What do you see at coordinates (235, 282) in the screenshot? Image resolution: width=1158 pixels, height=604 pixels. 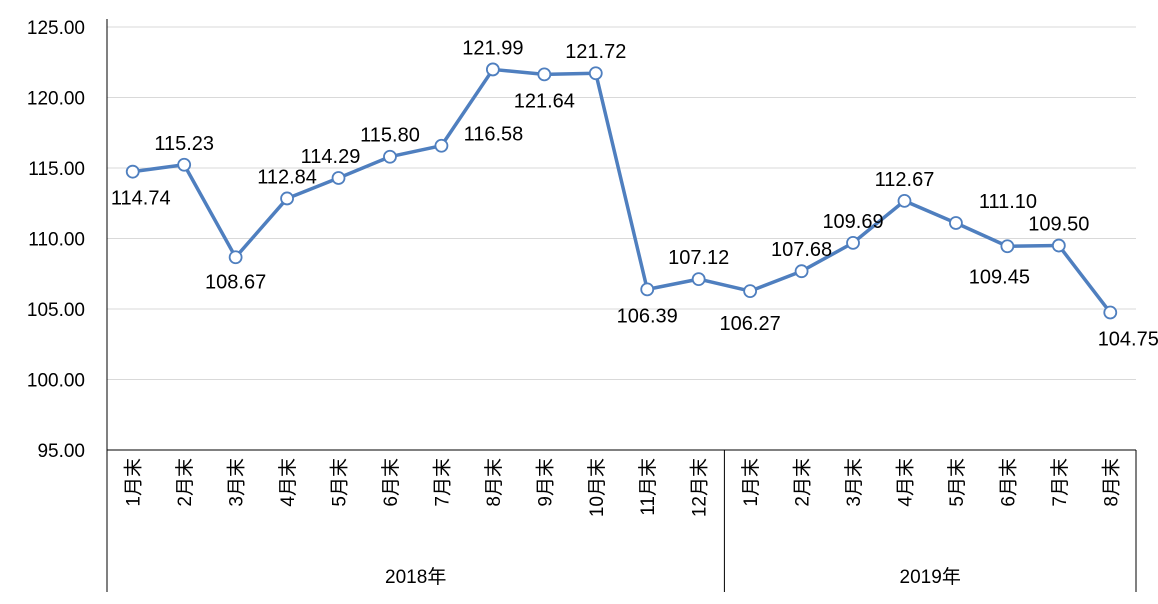 I see `data-label: 108.67` at bounding box center [235, 282].